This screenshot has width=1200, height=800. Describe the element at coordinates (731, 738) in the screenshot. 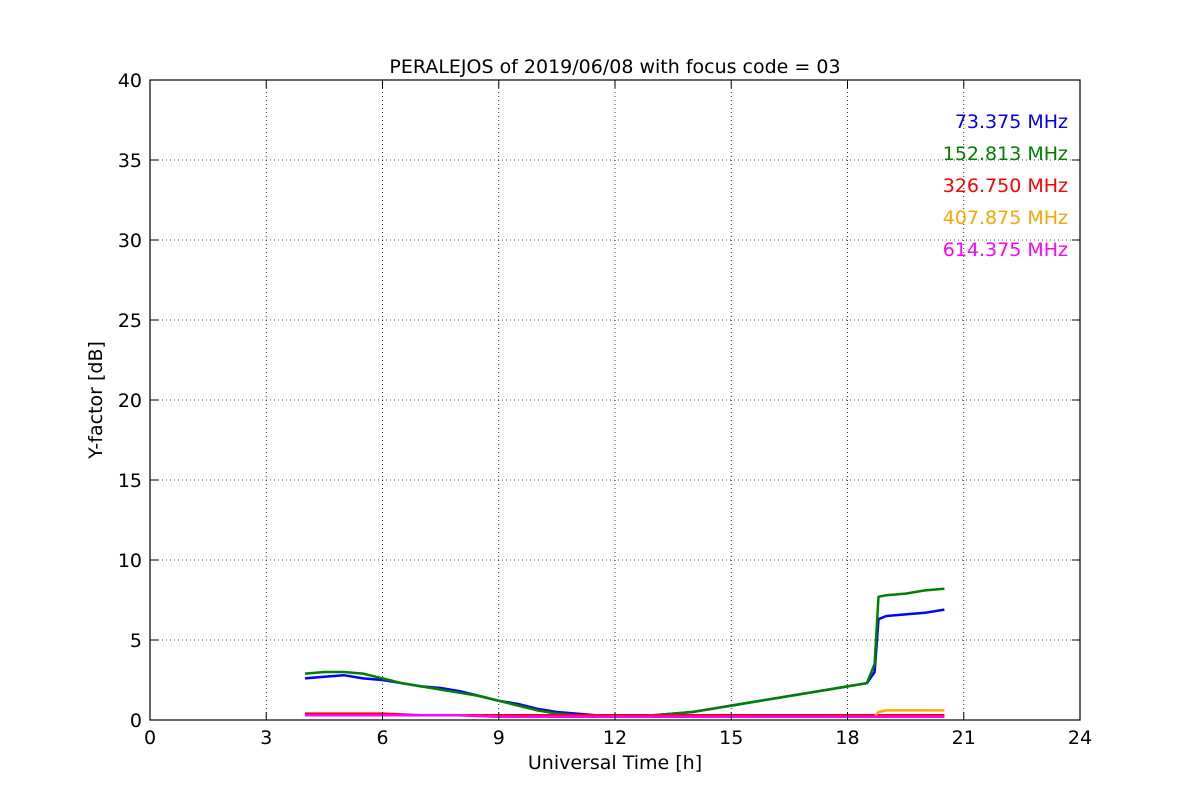

I see `x-tick-label: 15` at that location.